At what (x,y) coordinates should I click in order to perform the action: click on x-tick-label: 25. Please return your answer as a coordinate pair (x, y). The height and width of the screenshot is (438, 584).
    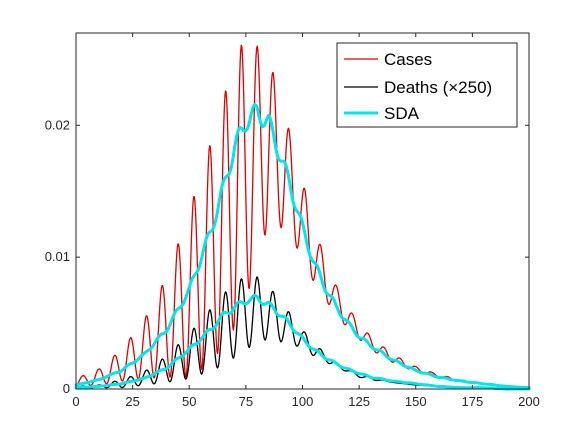
    Looking at the image, I should click on (132, 401).